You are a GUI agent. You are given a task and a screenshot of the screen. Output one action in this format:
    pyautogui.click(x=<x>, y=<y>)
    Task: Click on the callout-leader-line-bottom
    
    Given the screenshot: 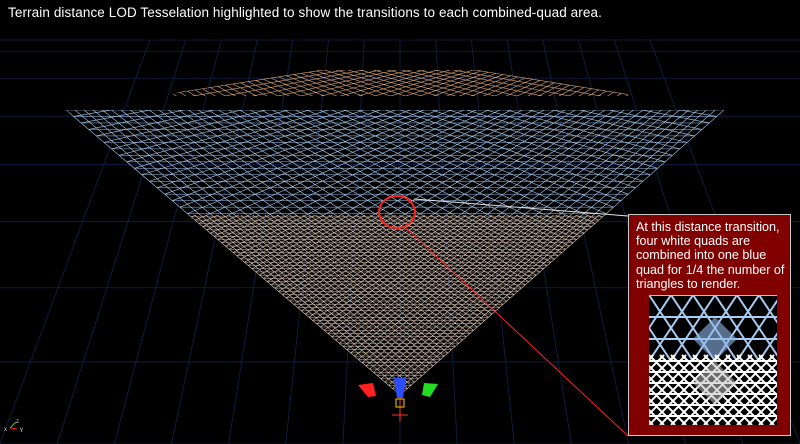 What is the action you would take?
    pyautogui.click(x=517, y=332)
    